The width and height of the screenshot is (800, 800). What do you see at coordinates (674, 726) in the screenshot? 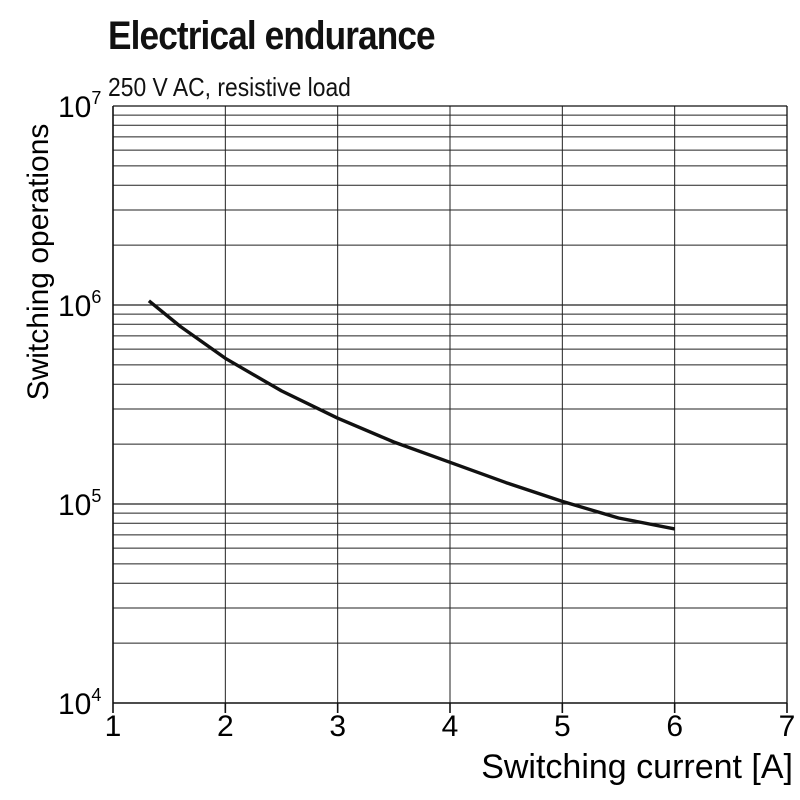
I see `x-tick-label: 6` at bounding box center [674, 726].